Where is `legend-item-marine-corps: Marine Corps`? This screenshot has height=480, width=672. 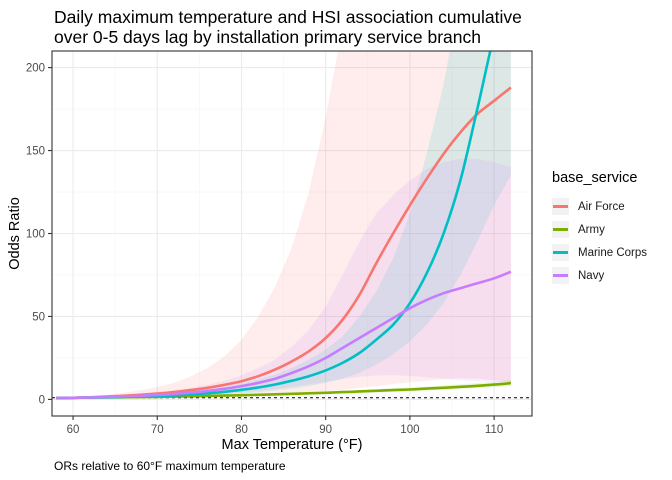
legend-item-marine-corps: Marine Corps is located at coordinates (609, 252).